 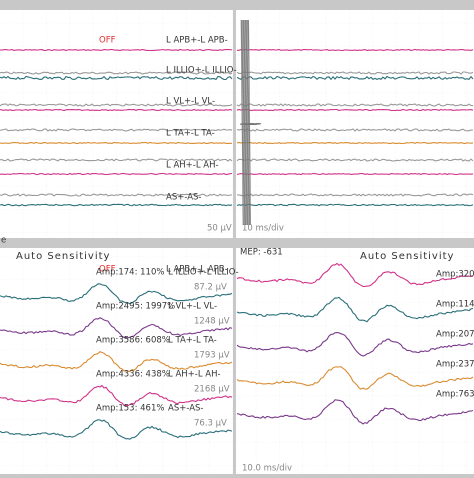 I want to click on scale-label: 1248 µV, so click(x=212, y=322).